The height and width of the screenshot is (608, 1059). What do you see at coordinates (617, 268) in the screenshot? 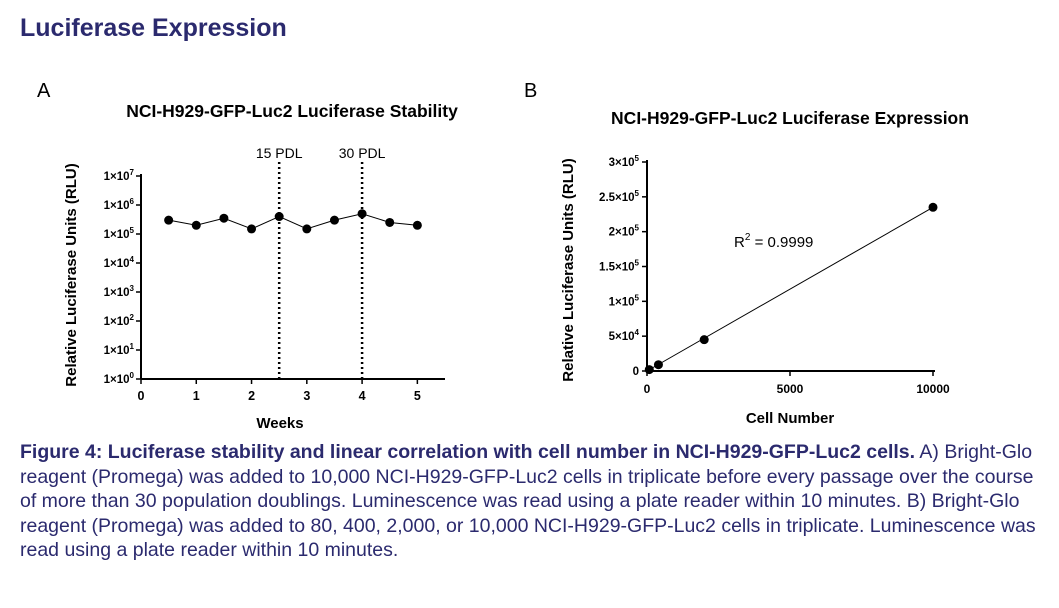
I see `chart-b-y-tick-label-base: 1.5×10` at bounding box center [617, 268].